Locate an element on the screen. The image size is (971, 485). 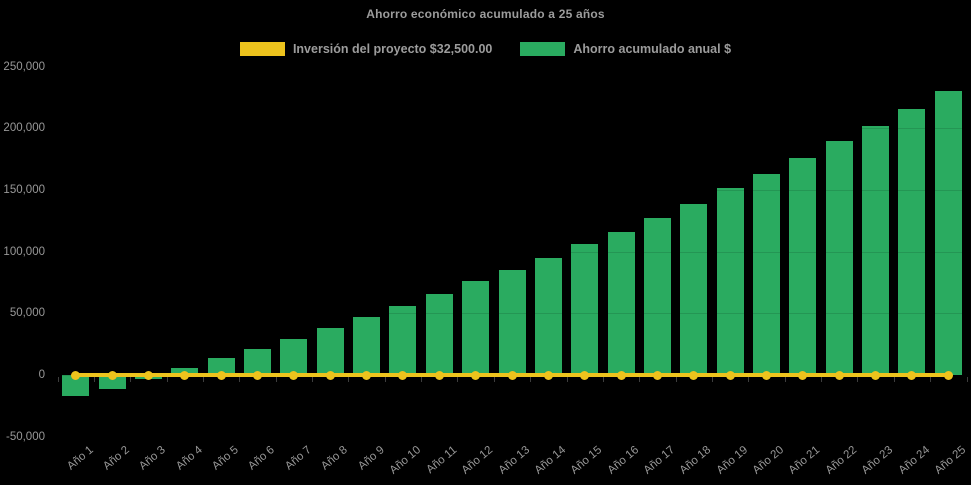
x-axis-label-año-2: Año 2 is located at coordinates (116, 458).